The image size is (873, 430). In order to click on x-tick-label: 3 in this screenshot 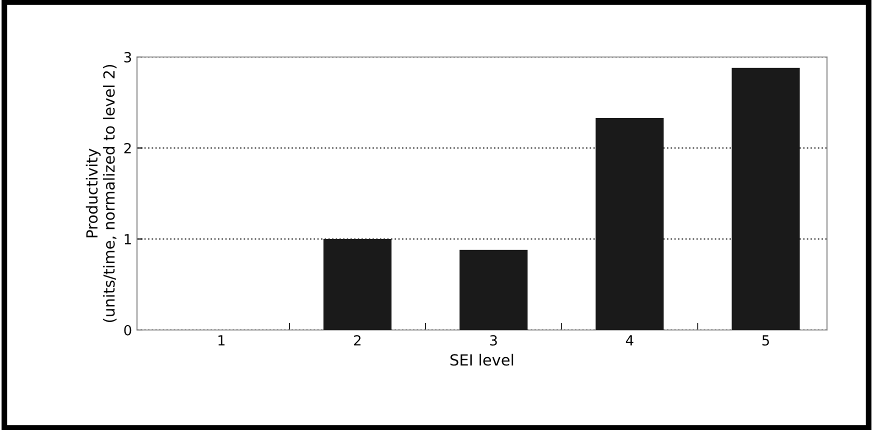, I will do `click(493, 340)`.